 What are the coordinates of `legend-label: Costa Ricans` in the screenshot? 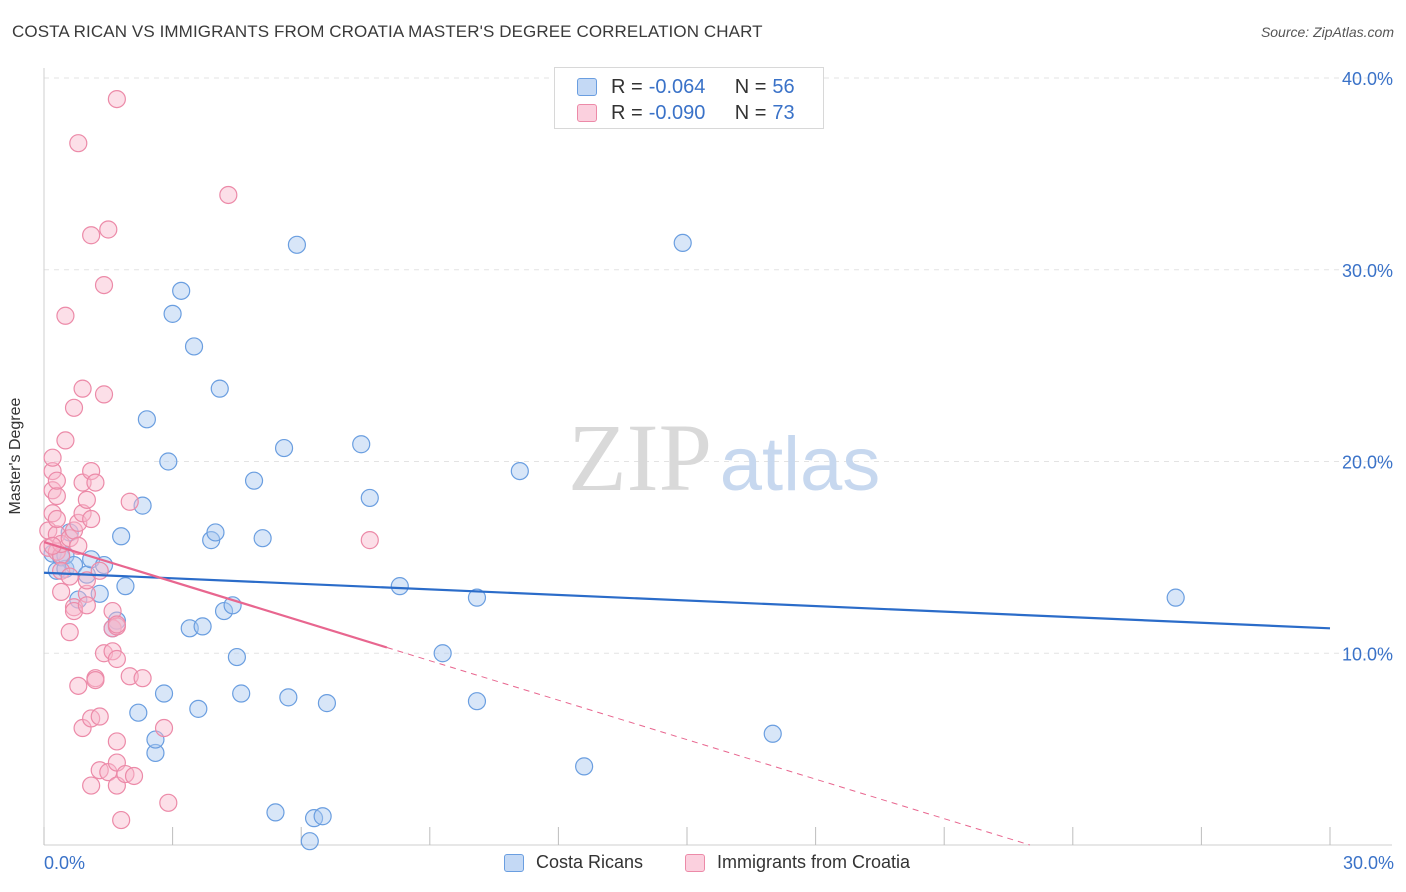 It's located at (590, 862).